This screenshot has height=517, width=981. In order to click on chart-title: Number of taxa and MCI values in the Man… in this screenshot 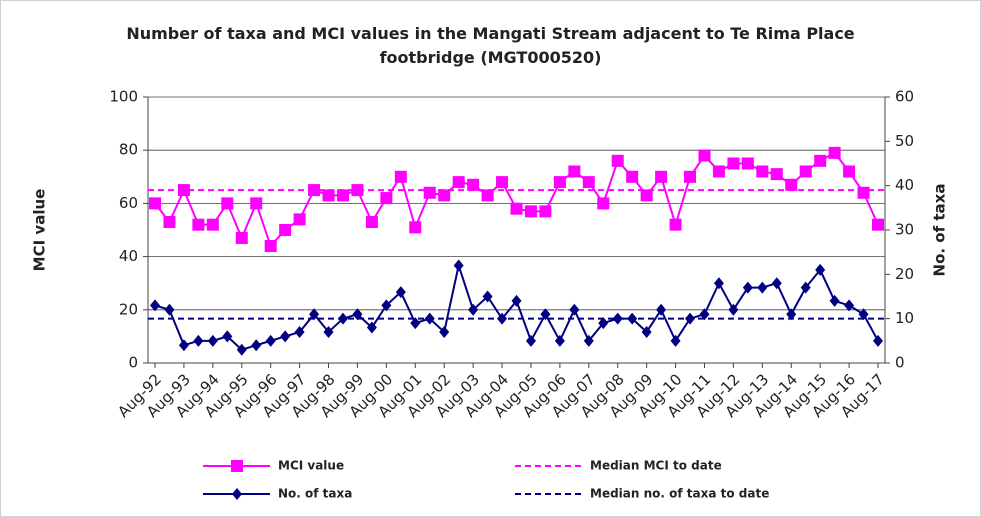, I will do `click(490, 45)`.